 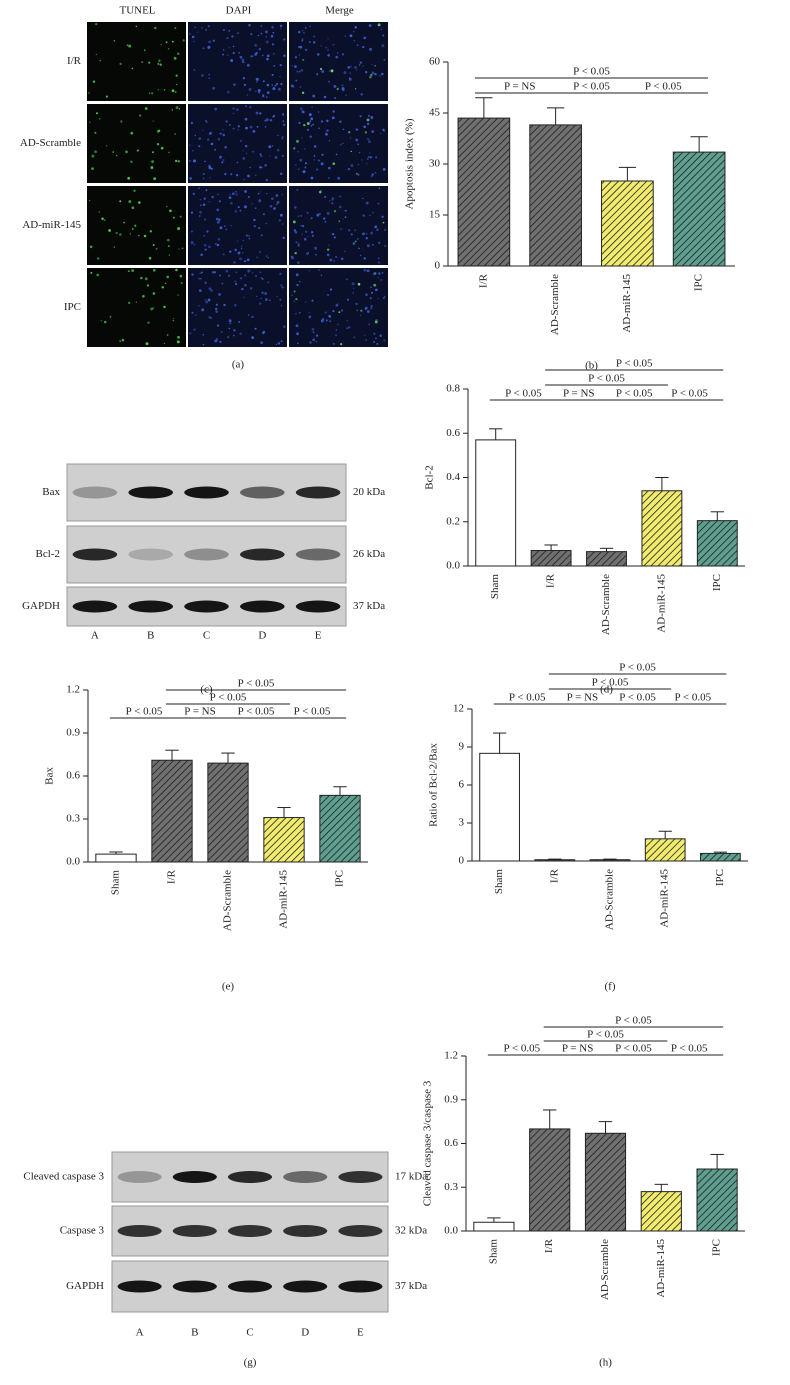 I want to click on y-tick-label: 0.4, so click(x=453, y=477).